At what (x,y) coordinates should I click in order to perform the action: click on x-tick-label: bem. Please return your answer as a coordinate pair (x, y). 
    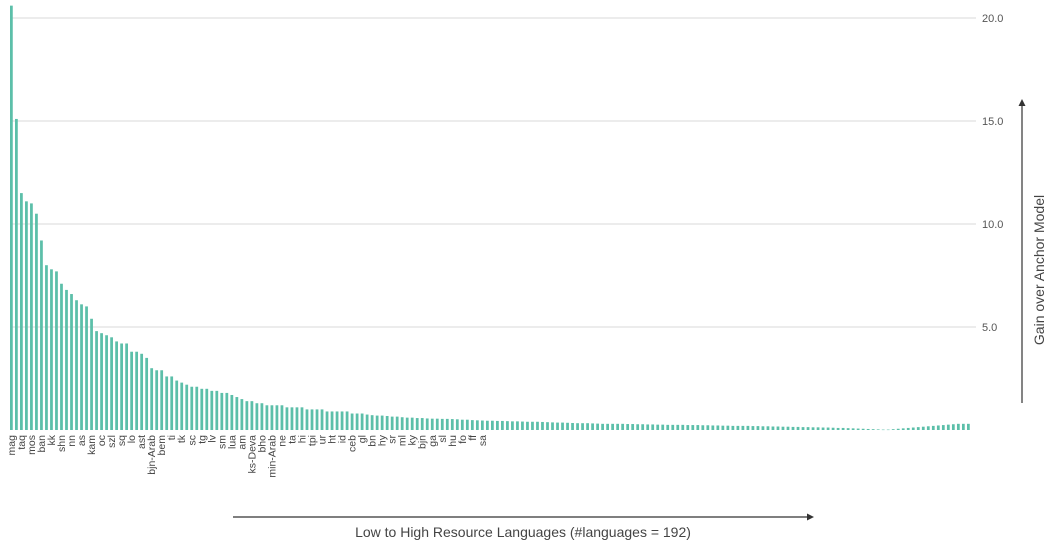
    Looking at the image, I should click on (162, 445).